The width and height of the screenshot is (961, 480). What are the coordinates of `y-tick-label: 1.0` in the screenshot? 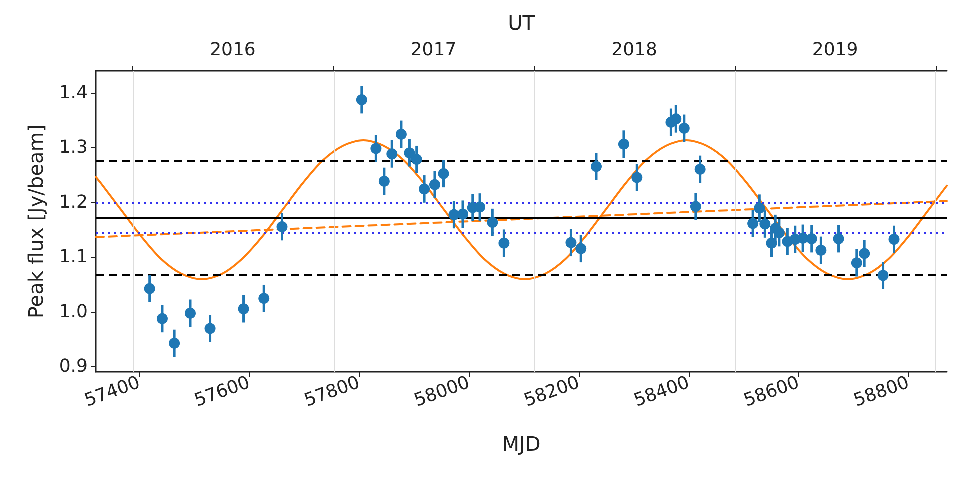 It's located at (73, 311).